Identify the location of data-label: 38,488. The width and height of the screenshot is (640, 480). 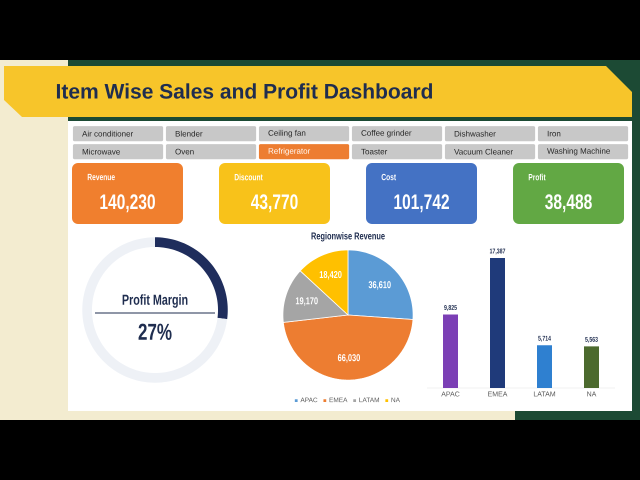
(568, 203).